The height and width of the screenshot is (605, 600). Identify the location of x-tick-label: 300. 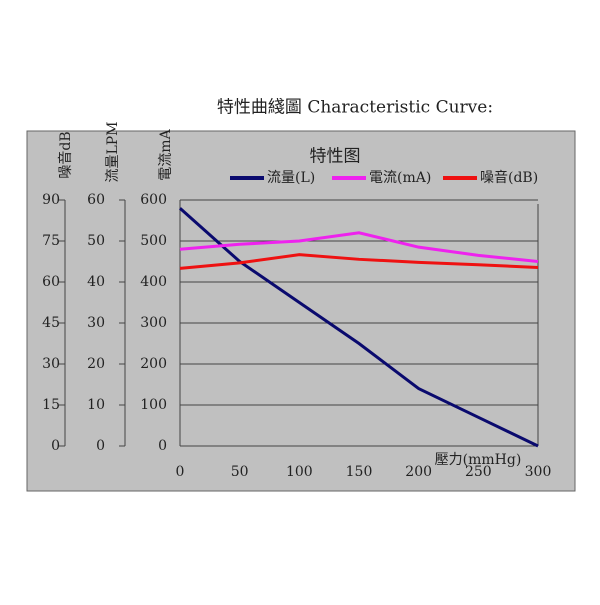
(538, 472).